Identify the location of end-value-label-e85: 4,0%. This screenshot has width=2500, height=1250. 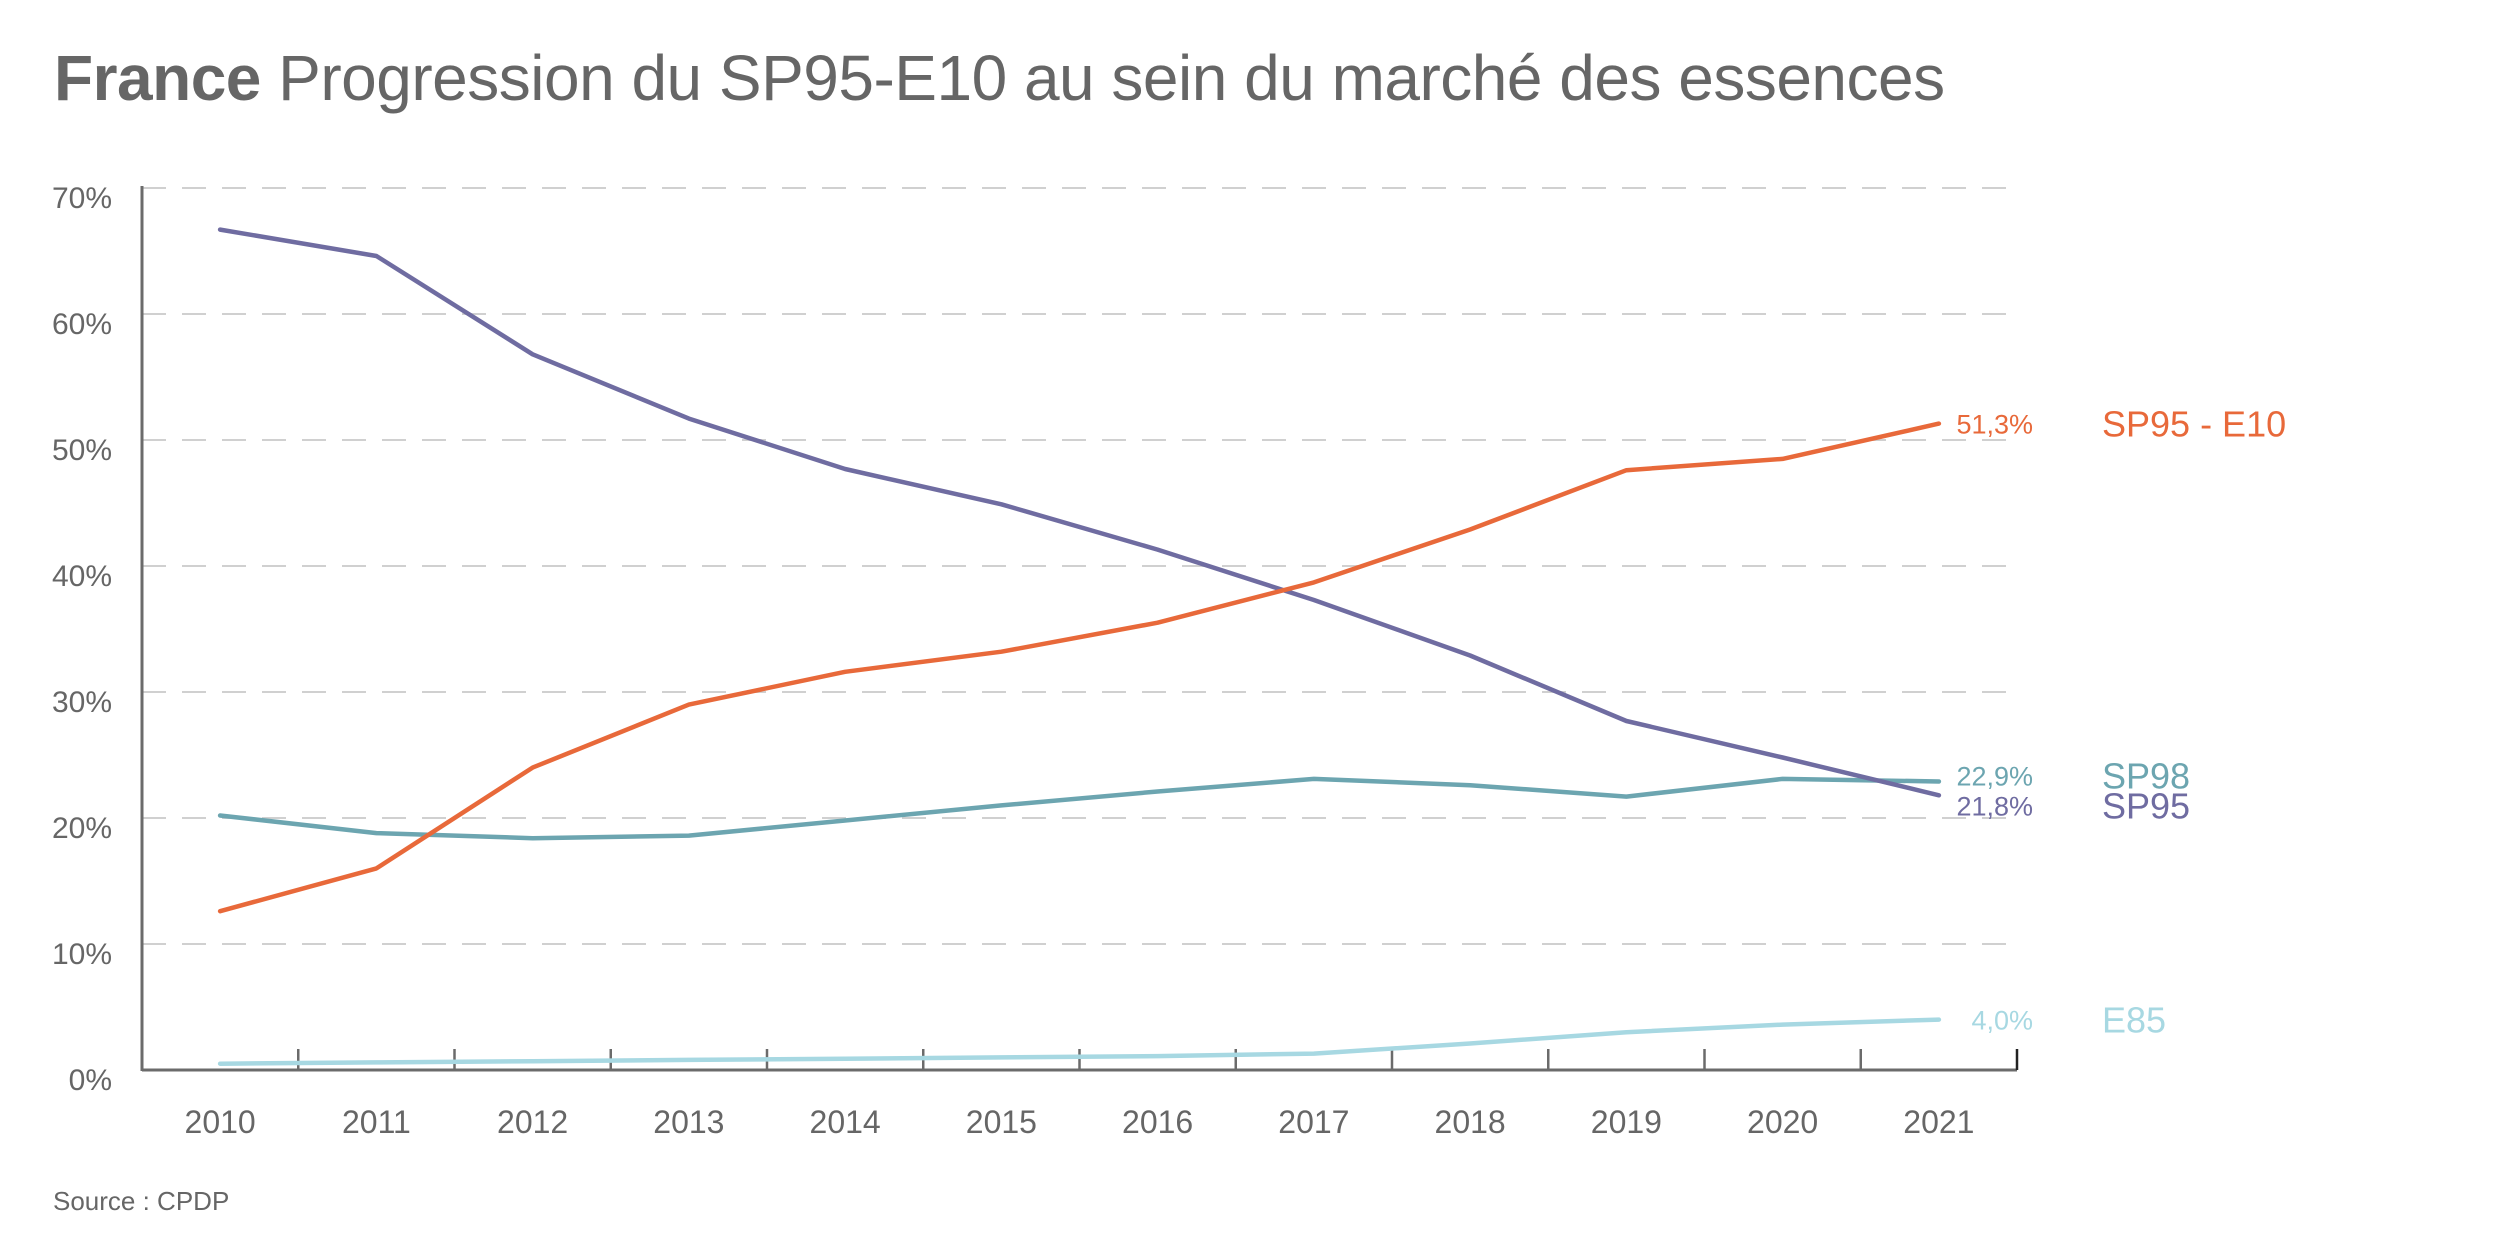
(2002, 1021).